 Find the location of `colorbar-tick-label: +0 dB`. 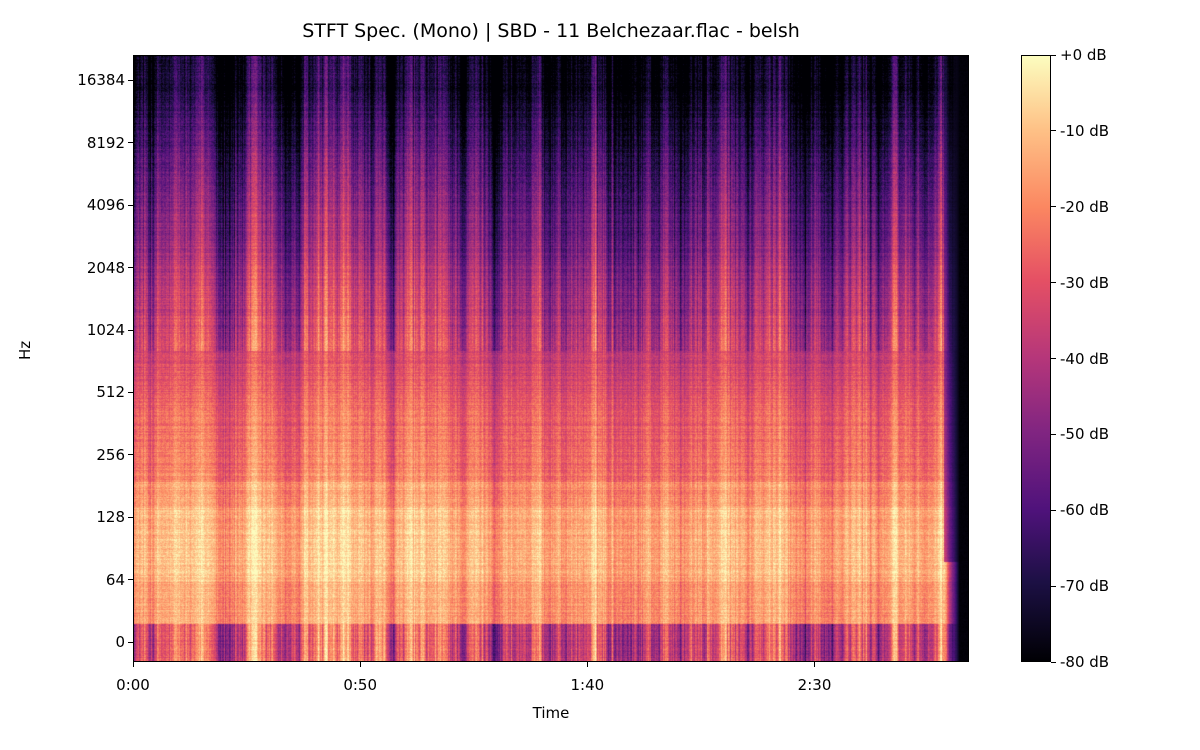

colorbar-tick-label: +0 dB is located at coordinates (1083, 55).